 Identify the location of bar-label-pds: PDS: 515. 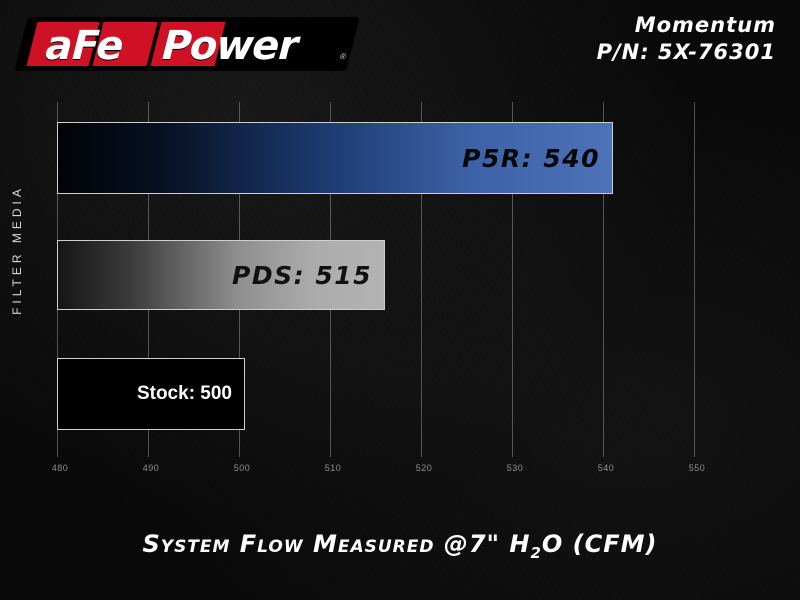
(302, 275).